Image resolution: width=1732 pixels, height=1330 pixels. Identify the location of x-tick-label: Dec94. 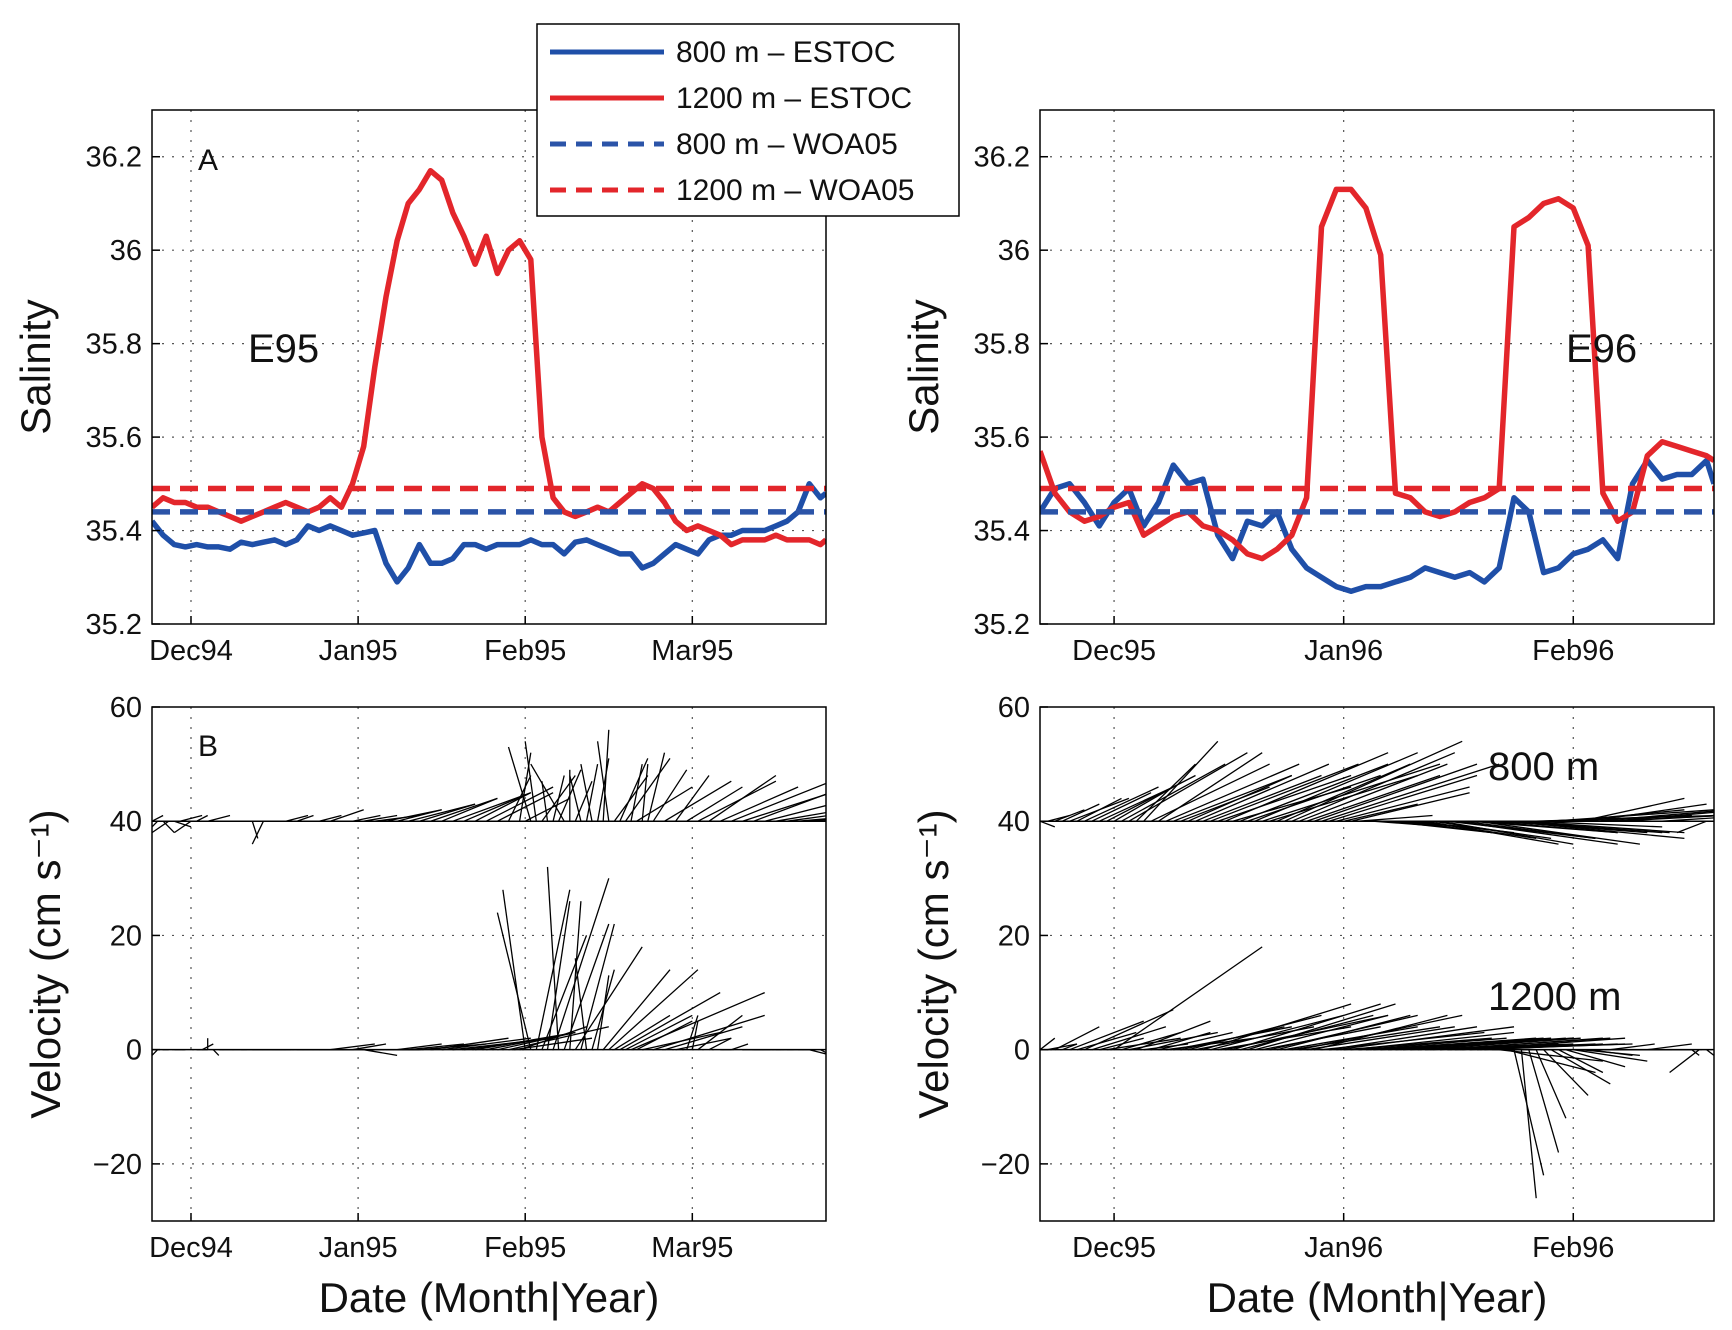
(191, 651).